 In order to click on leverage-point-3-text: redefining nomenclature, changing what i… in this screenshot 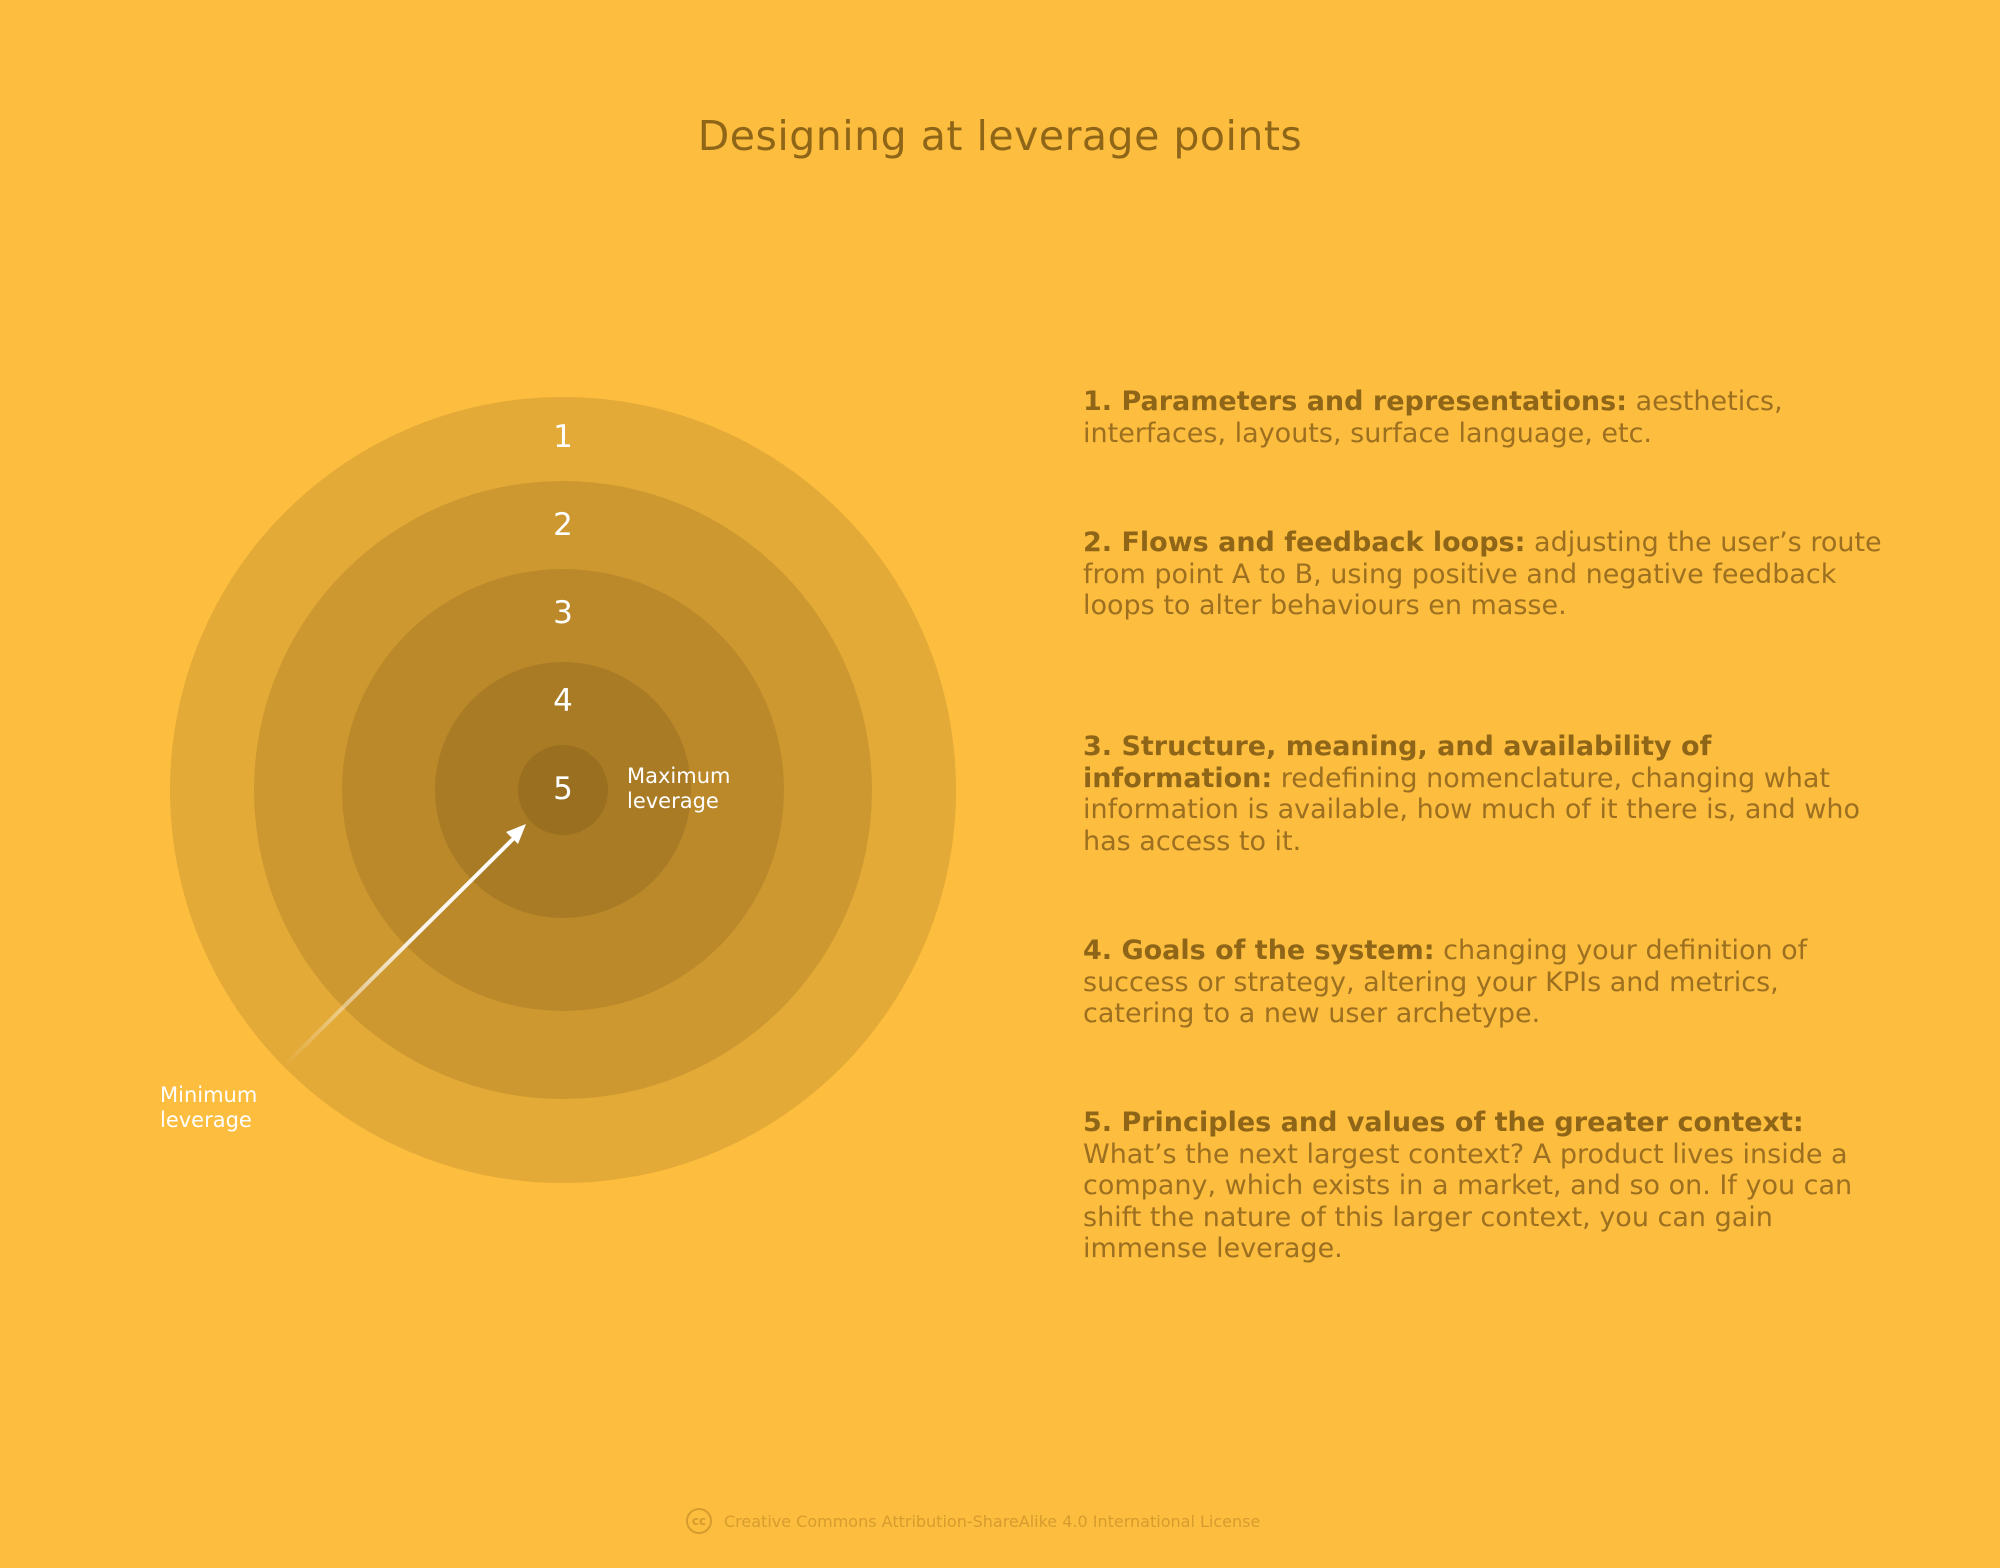, I will do `click(1471, 809)`.